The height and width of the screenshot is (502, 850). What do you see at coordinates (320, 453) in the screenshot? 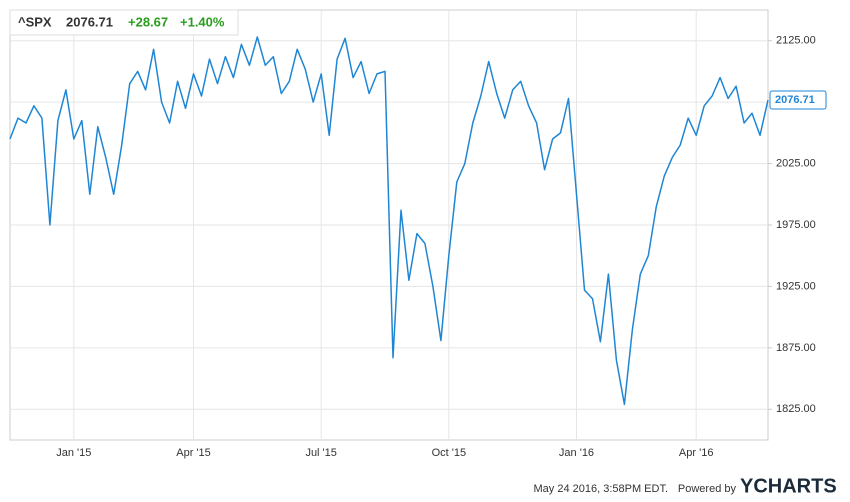
I see `x-tick-label: Jul '15` at bounding box center [320, 453].